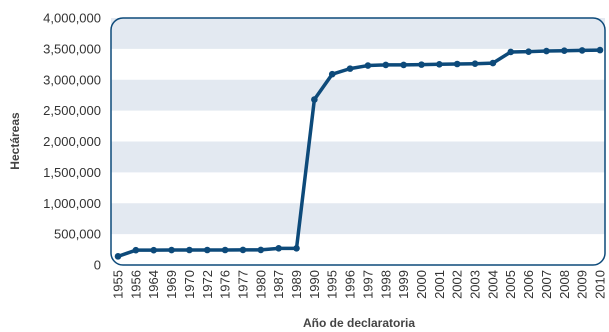  I want to click on y-tick-label: 4,000,000, so click(72, 18).